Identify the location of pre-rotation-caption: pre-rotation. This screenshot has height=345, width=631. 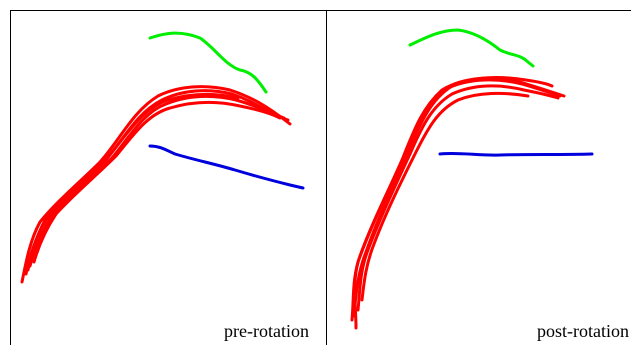
(266, 331).